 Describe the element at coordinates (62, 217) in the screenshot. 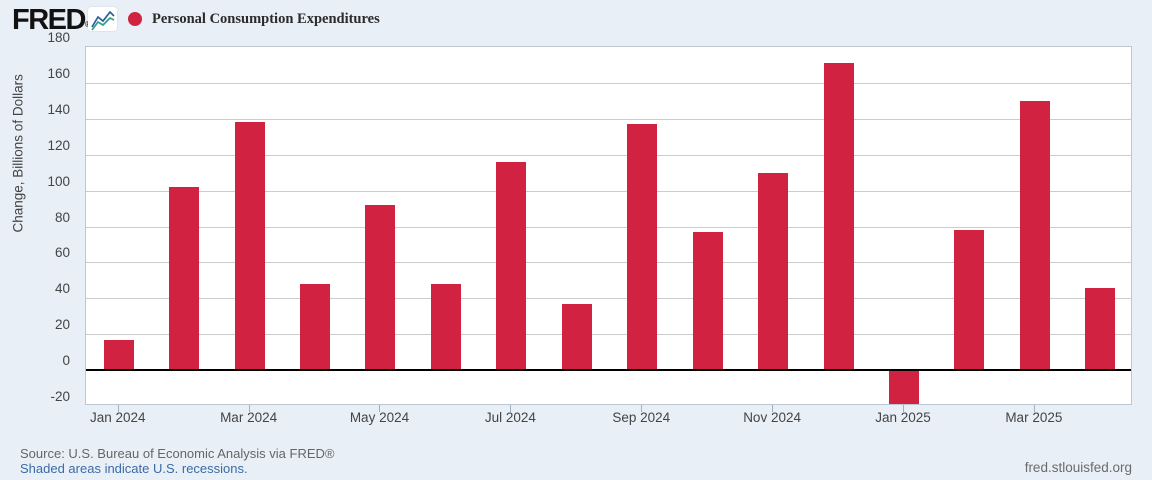

I see `y-tick-label: 80` at that location.